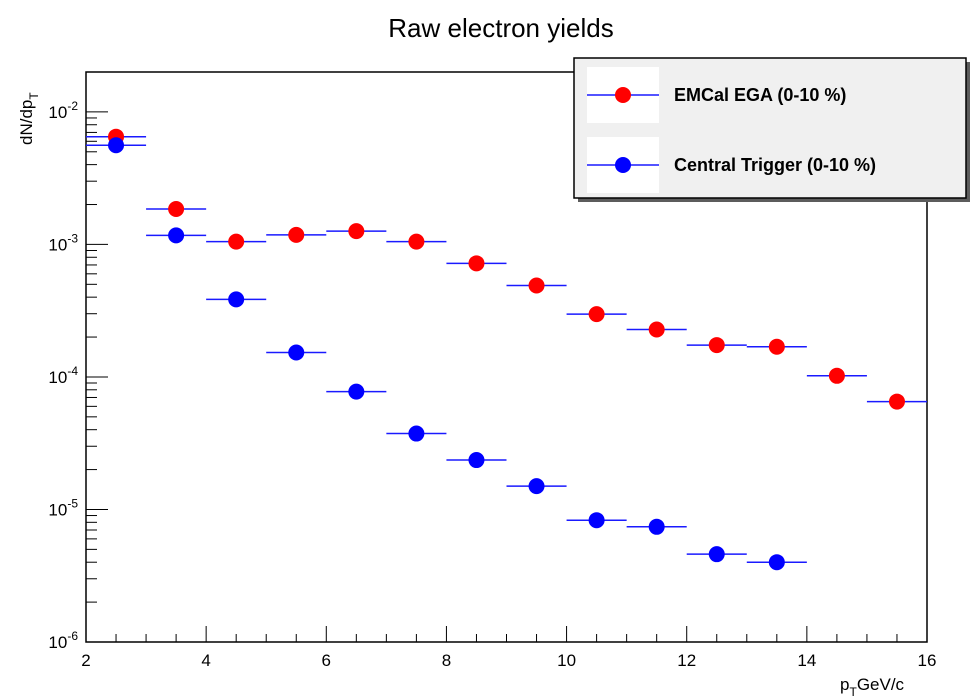 Image resolution: width=972 pixels, height=700 pixels. I want to click on x-tick-label: 16, so click(927, 660).